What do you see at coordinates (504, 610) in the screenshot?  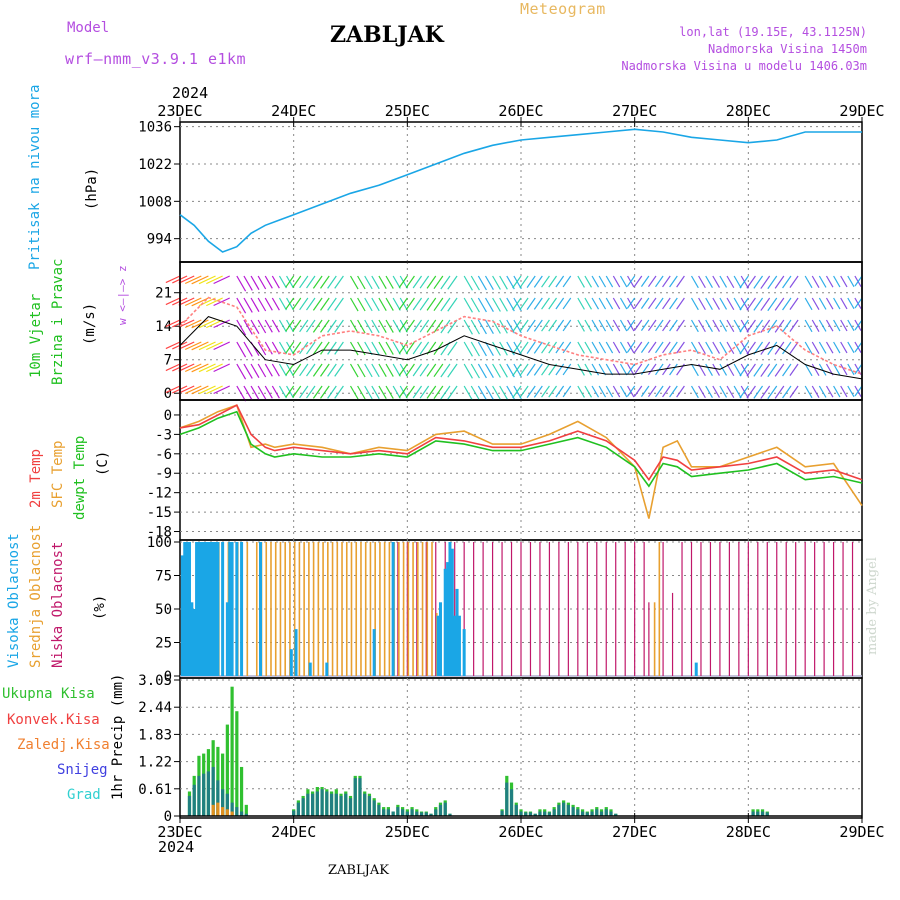 I see `cloud-panel: 0 25 50 75 100` at bounding box center [504, 610].